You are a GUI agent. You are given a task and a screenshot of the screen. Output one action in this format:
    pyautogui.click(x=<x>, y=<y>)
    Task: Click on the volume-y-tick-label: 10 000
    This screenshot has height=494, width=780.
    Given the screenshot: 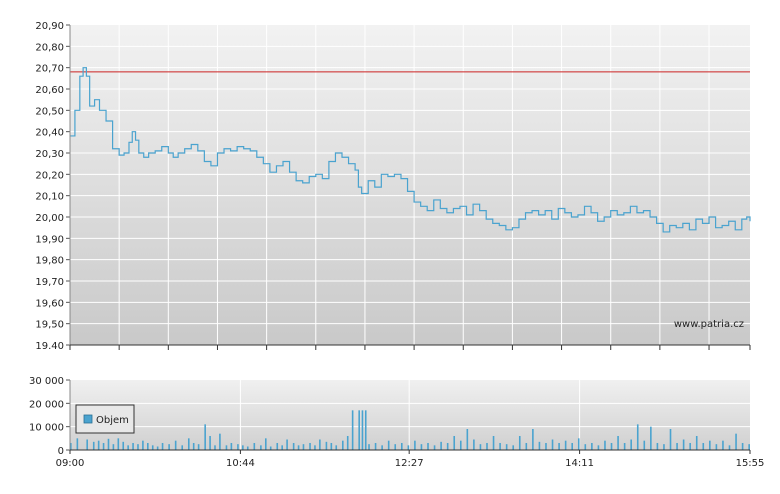 What is the action you would take?
    pyautogui.click(x=46, y=428)
    